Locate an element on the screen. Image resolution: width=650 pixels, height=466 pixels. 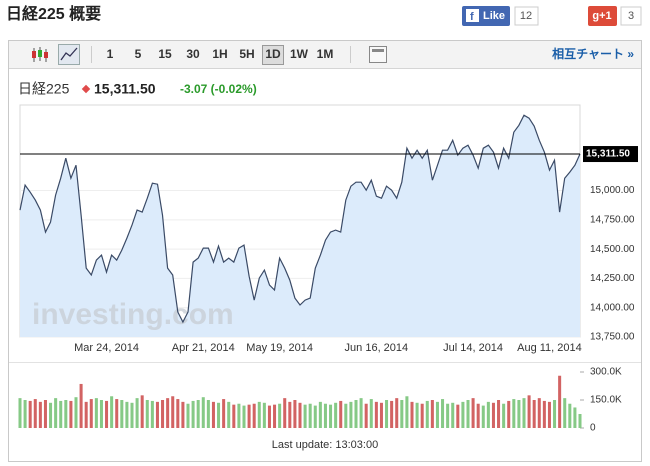
gplus-button: g+1 is located at coordinates (602, 16).